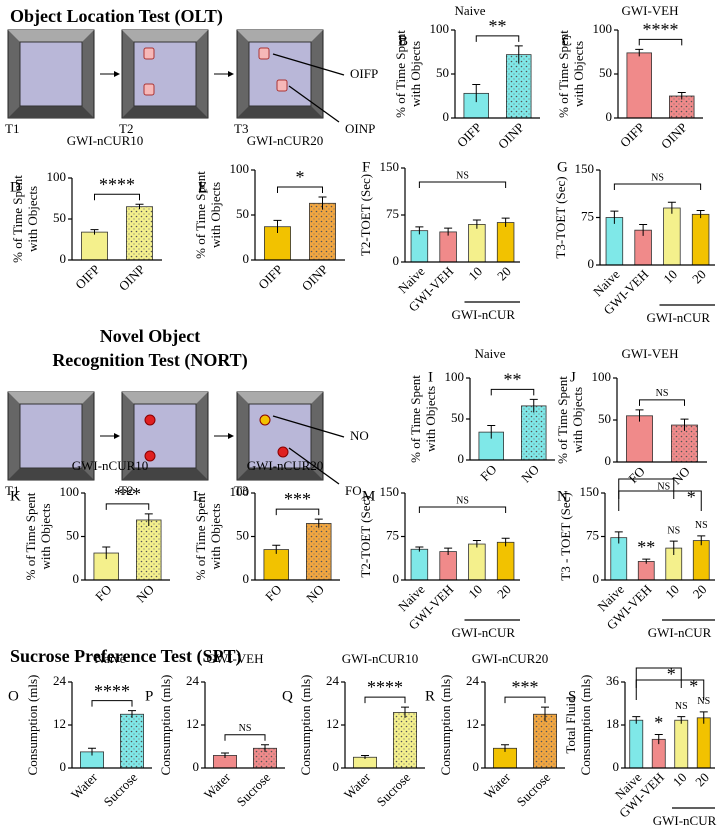 This screenshot has height=838, width=727. I want to click on panel-letter: O, so click(13, 696).